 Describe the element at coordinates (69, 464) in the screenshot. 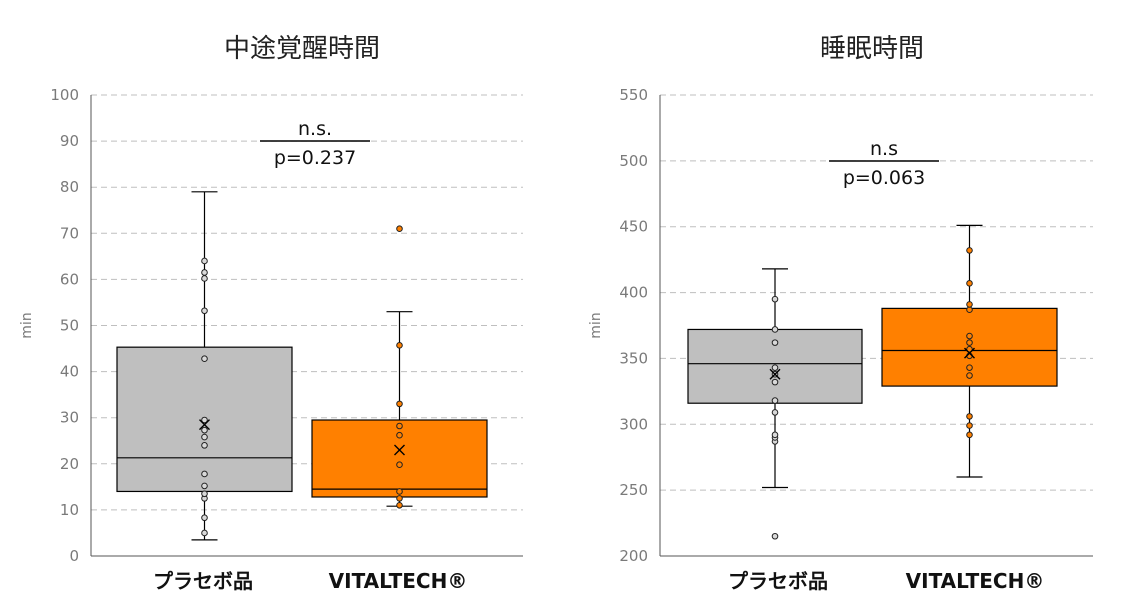

I see `y-tick-label: 20` at that location.